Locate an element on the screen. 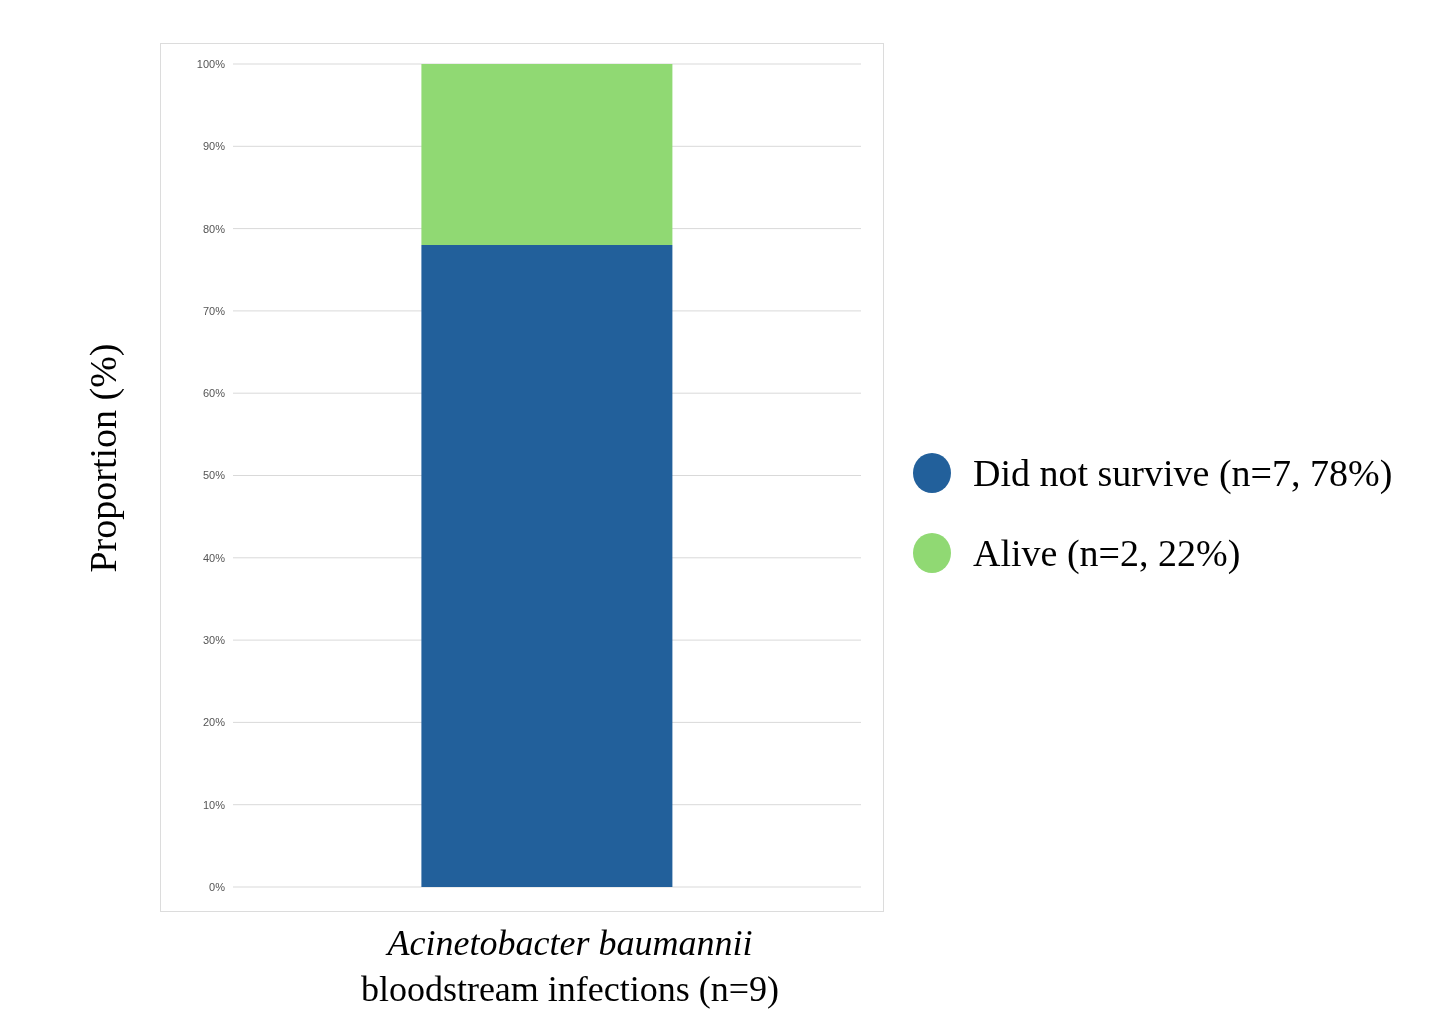 This screenshot has width=1452, height=1016. y-tick-label: 90% is located at coordinates (214, 146).